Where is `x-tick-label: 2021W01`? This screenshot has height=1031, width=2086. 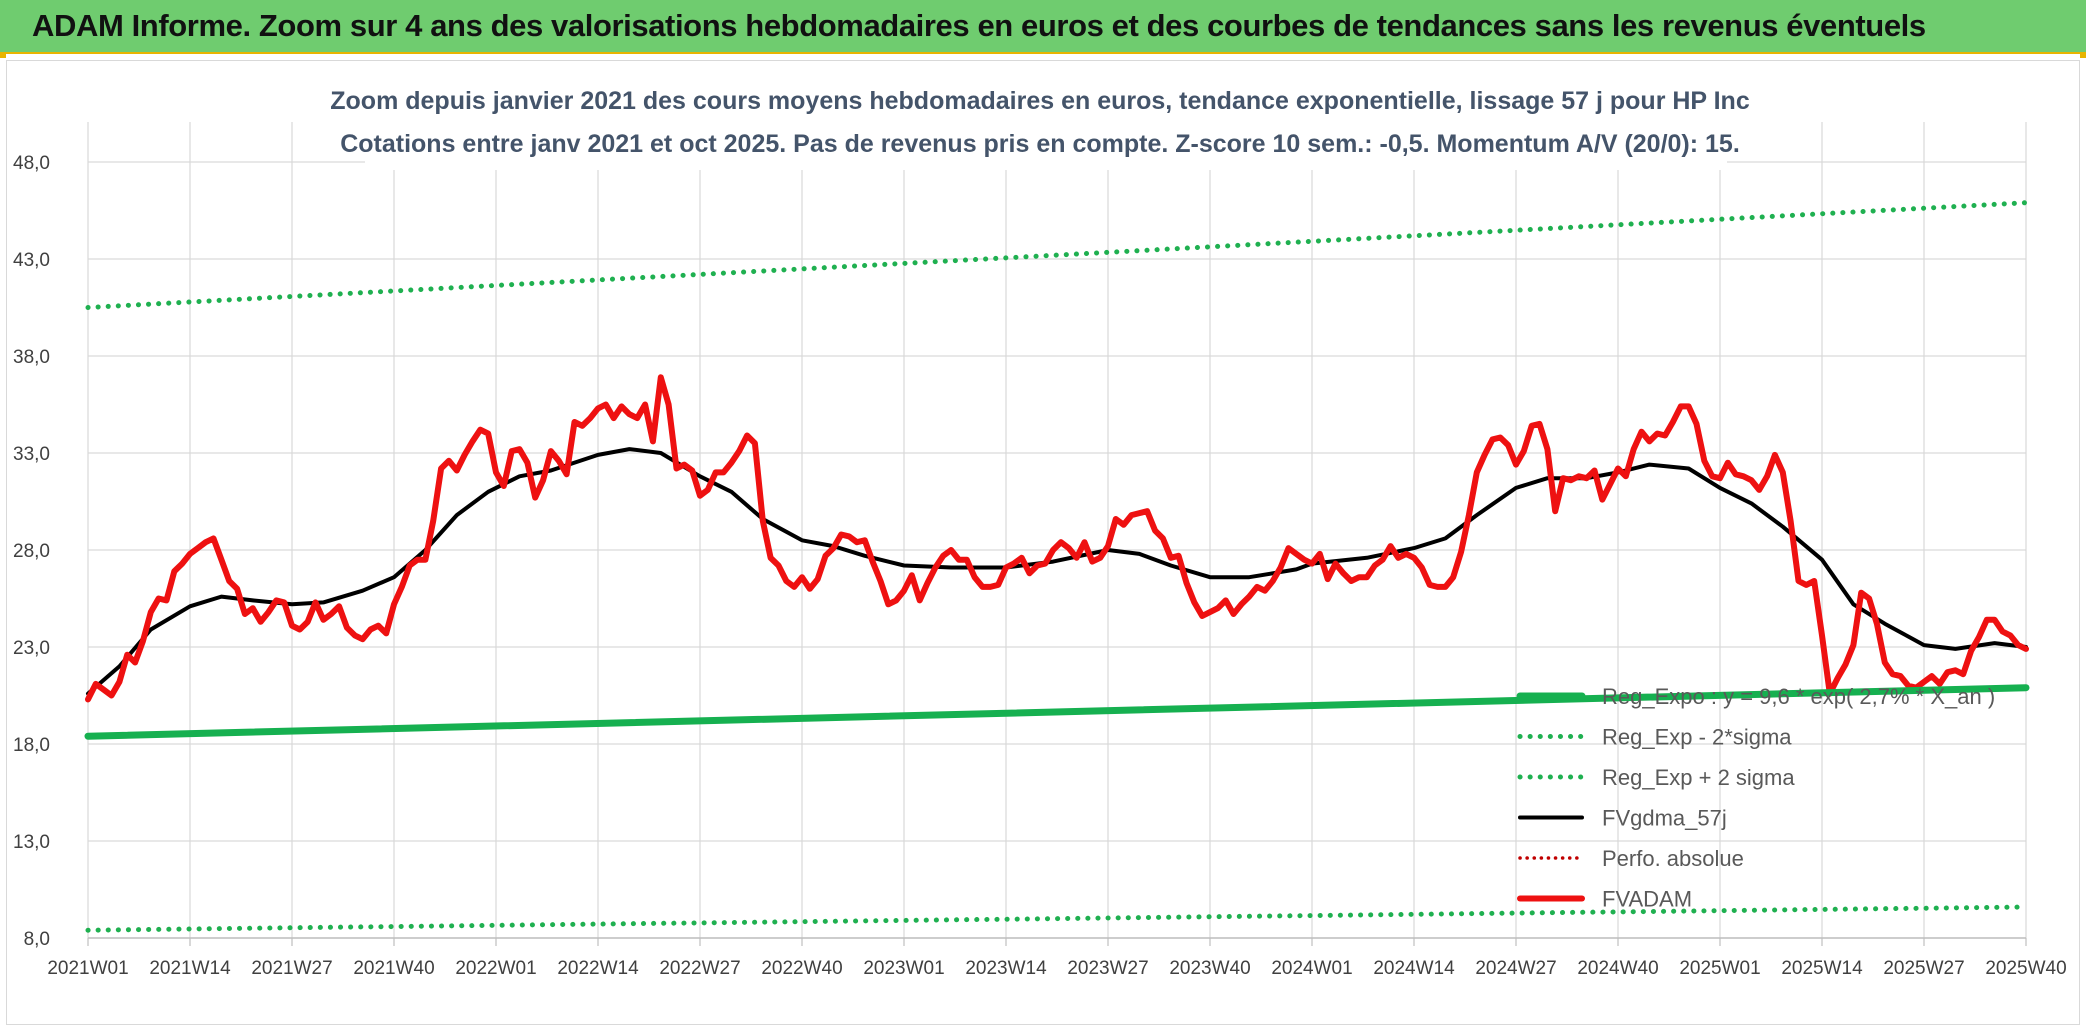 x-tick-label: 2021W01 is located at coordinates (87, 968).